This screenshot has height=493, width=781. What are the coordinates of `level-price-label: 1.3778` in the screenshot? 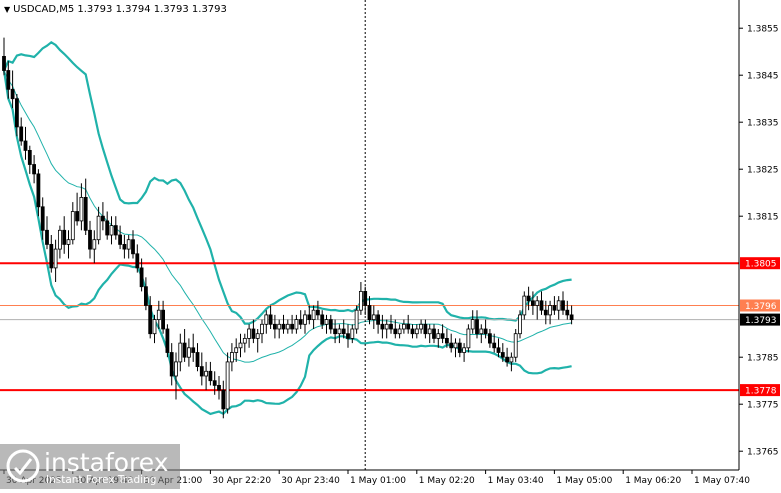 It's located at (761, 392).